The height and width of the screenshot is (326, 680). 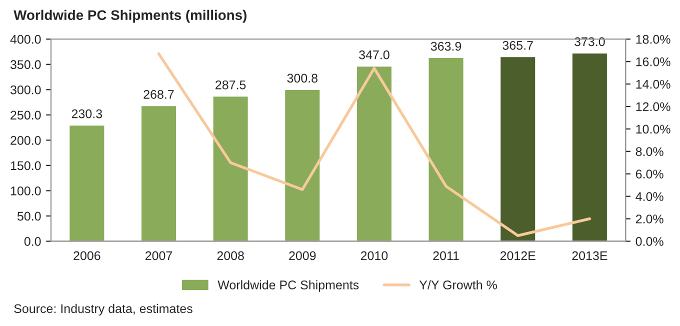 What do you see at coordinates (653, 39) in the screenshot?
I see `y2-tick-label: 18.0%` at bounding box center [653, 39].